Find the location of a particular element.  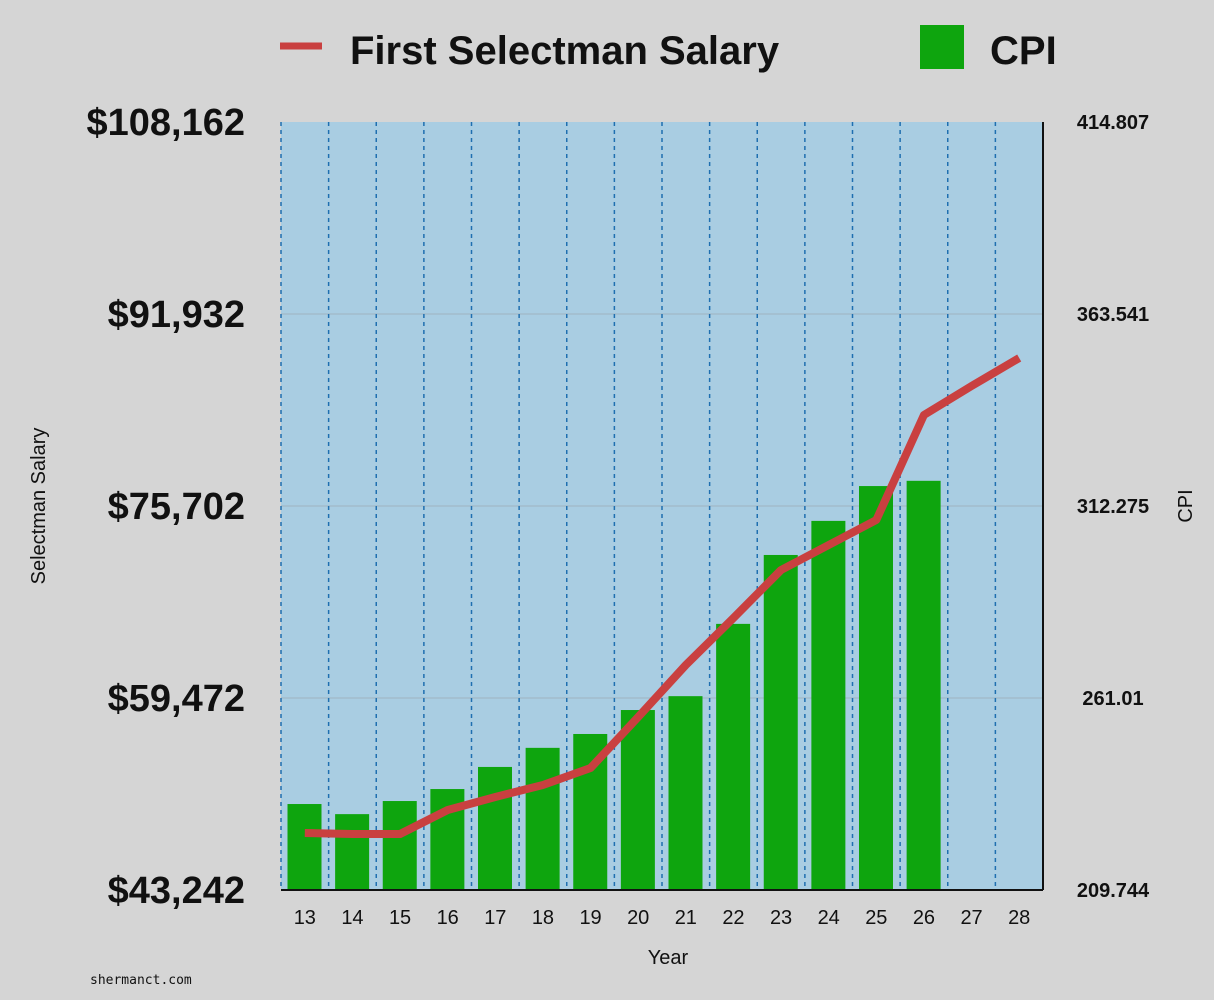

legend: First Selectman Salary CPI is located at coordinates (668, 49).